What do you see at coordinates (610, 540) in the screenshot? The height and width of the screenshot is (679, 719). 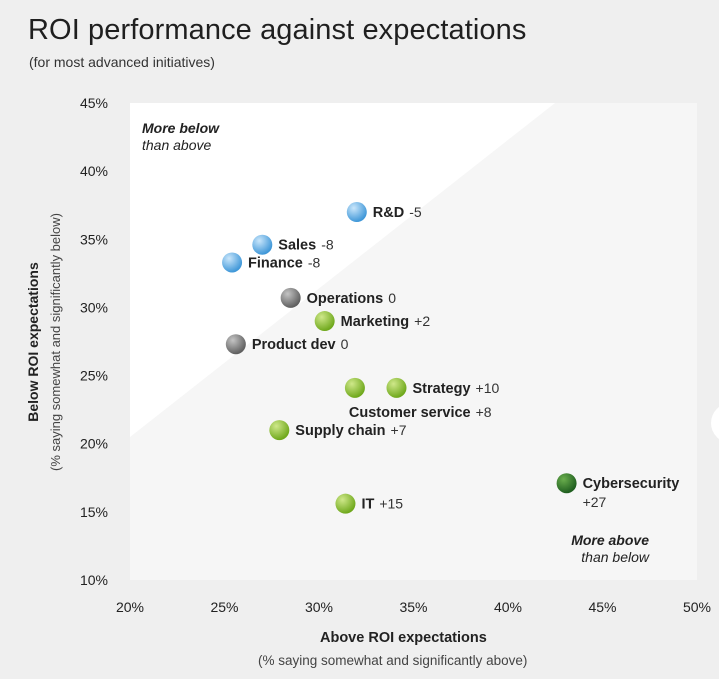 I see `annotation-bottom-right-line1: More above` at bounding box center [610, 540].